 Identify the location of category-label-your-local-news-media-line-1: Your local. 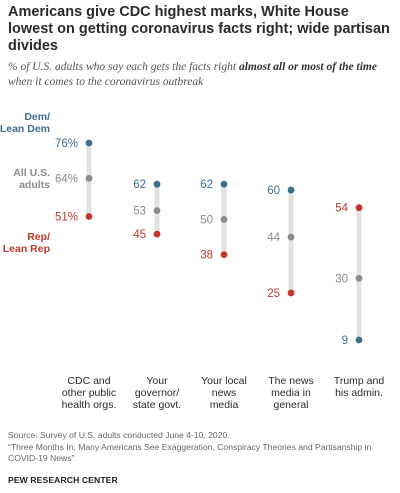
(224, 381).